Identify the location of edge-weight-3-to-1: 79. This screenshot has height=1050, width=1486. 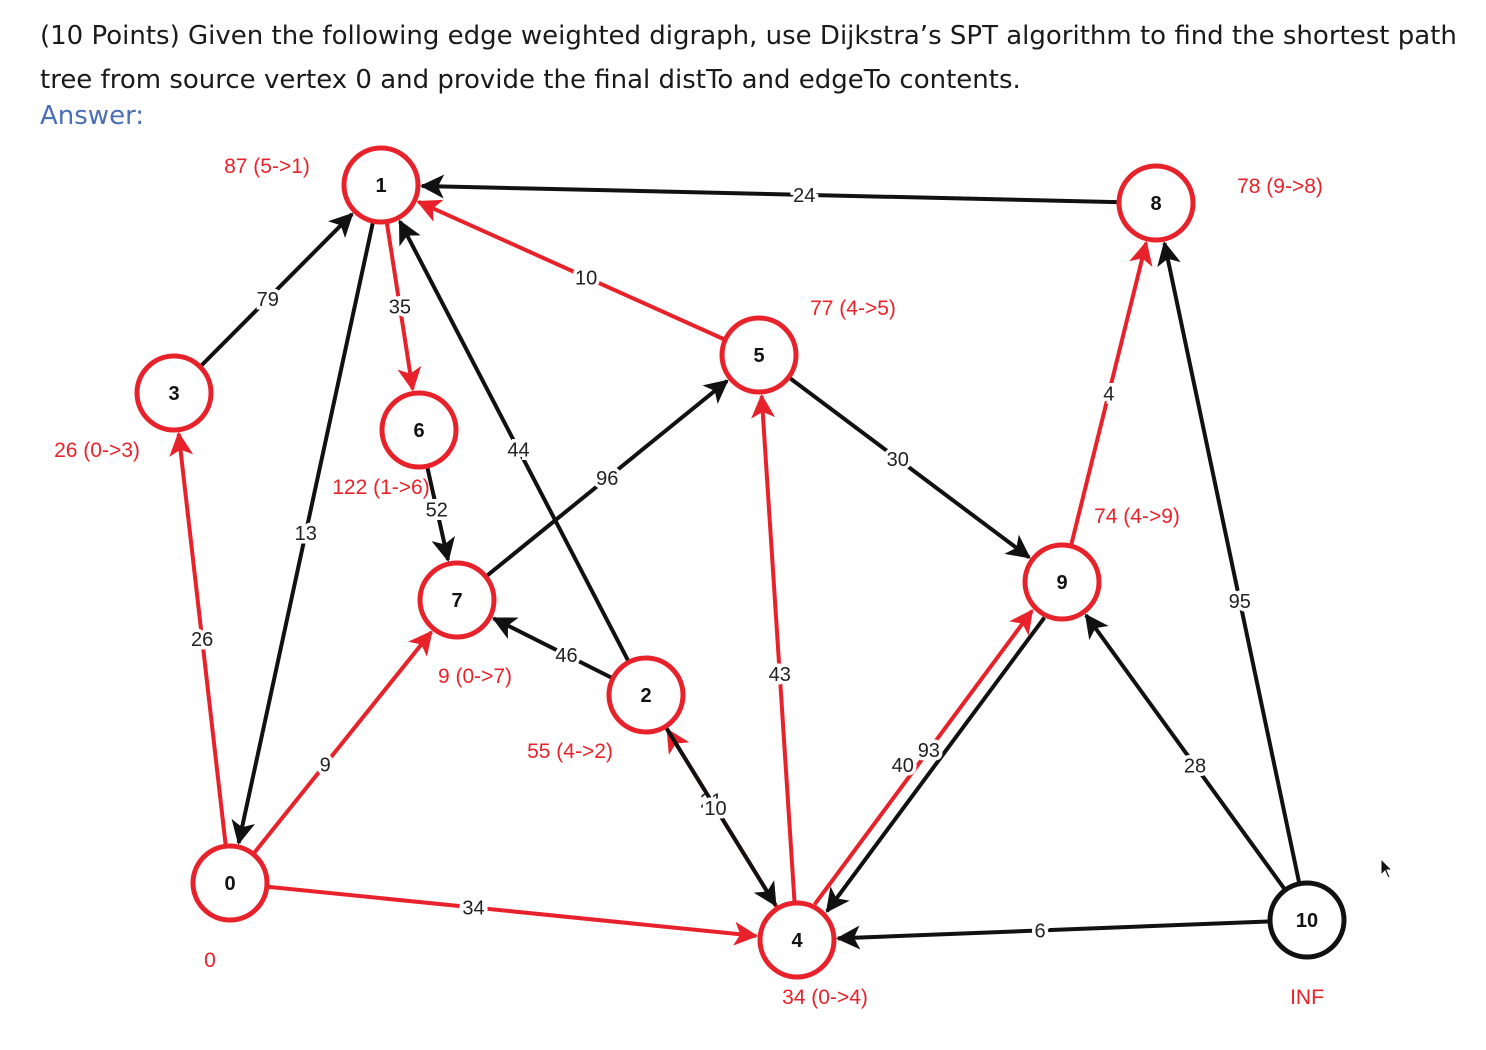
(268, 300).